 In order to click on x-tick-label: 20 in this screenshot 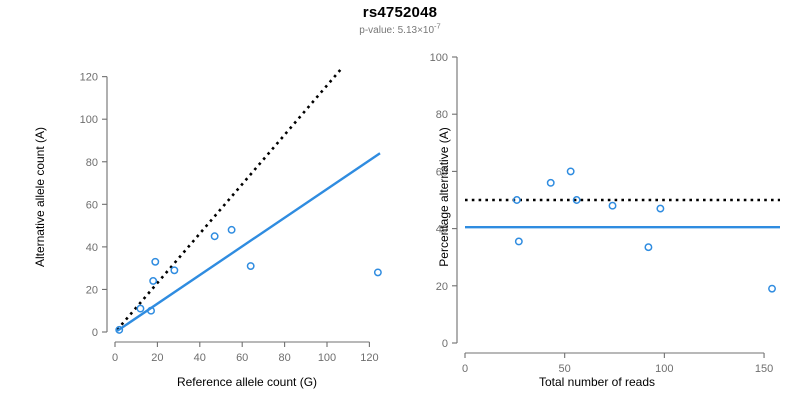, I will do `click(157, 358)`.